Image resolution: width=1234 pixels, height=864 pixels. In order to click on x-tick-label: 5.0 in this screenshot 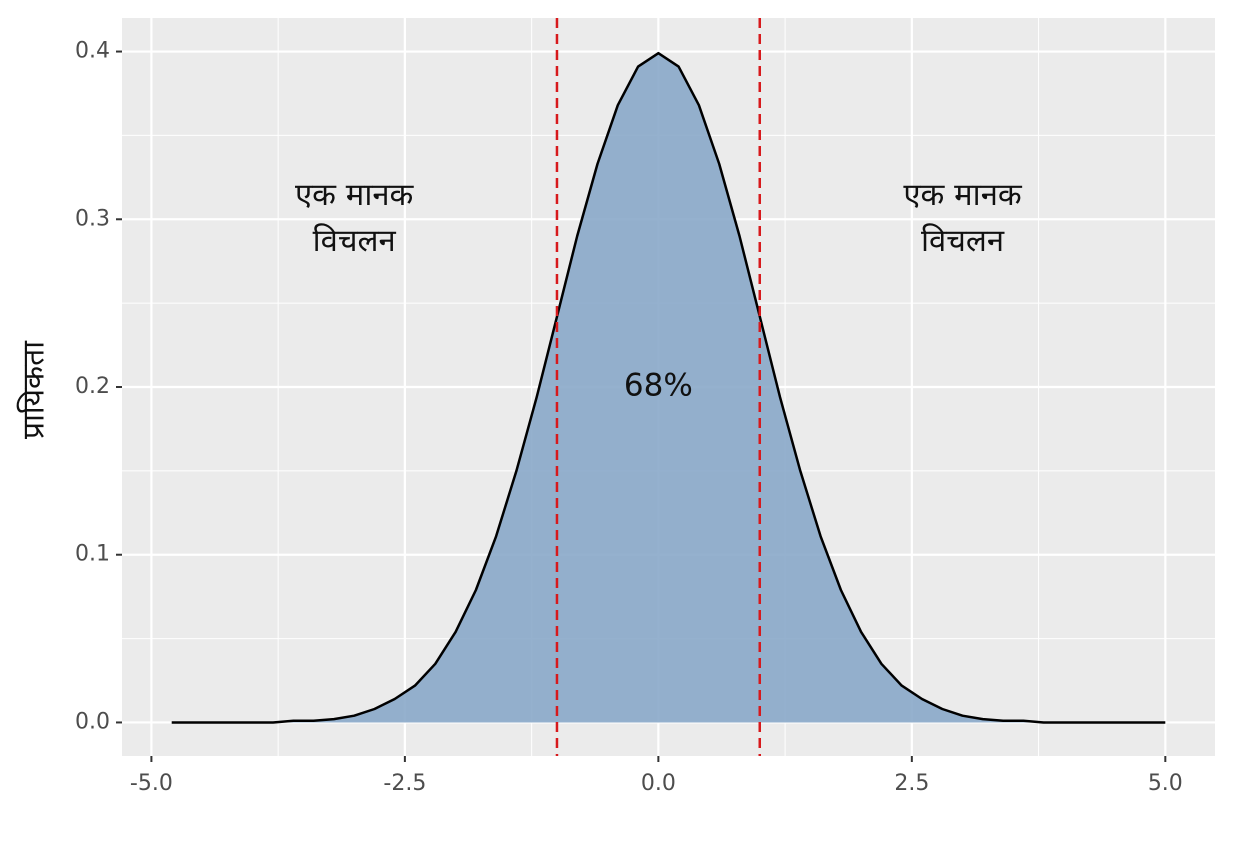, I will do `click(1165, 783)`.